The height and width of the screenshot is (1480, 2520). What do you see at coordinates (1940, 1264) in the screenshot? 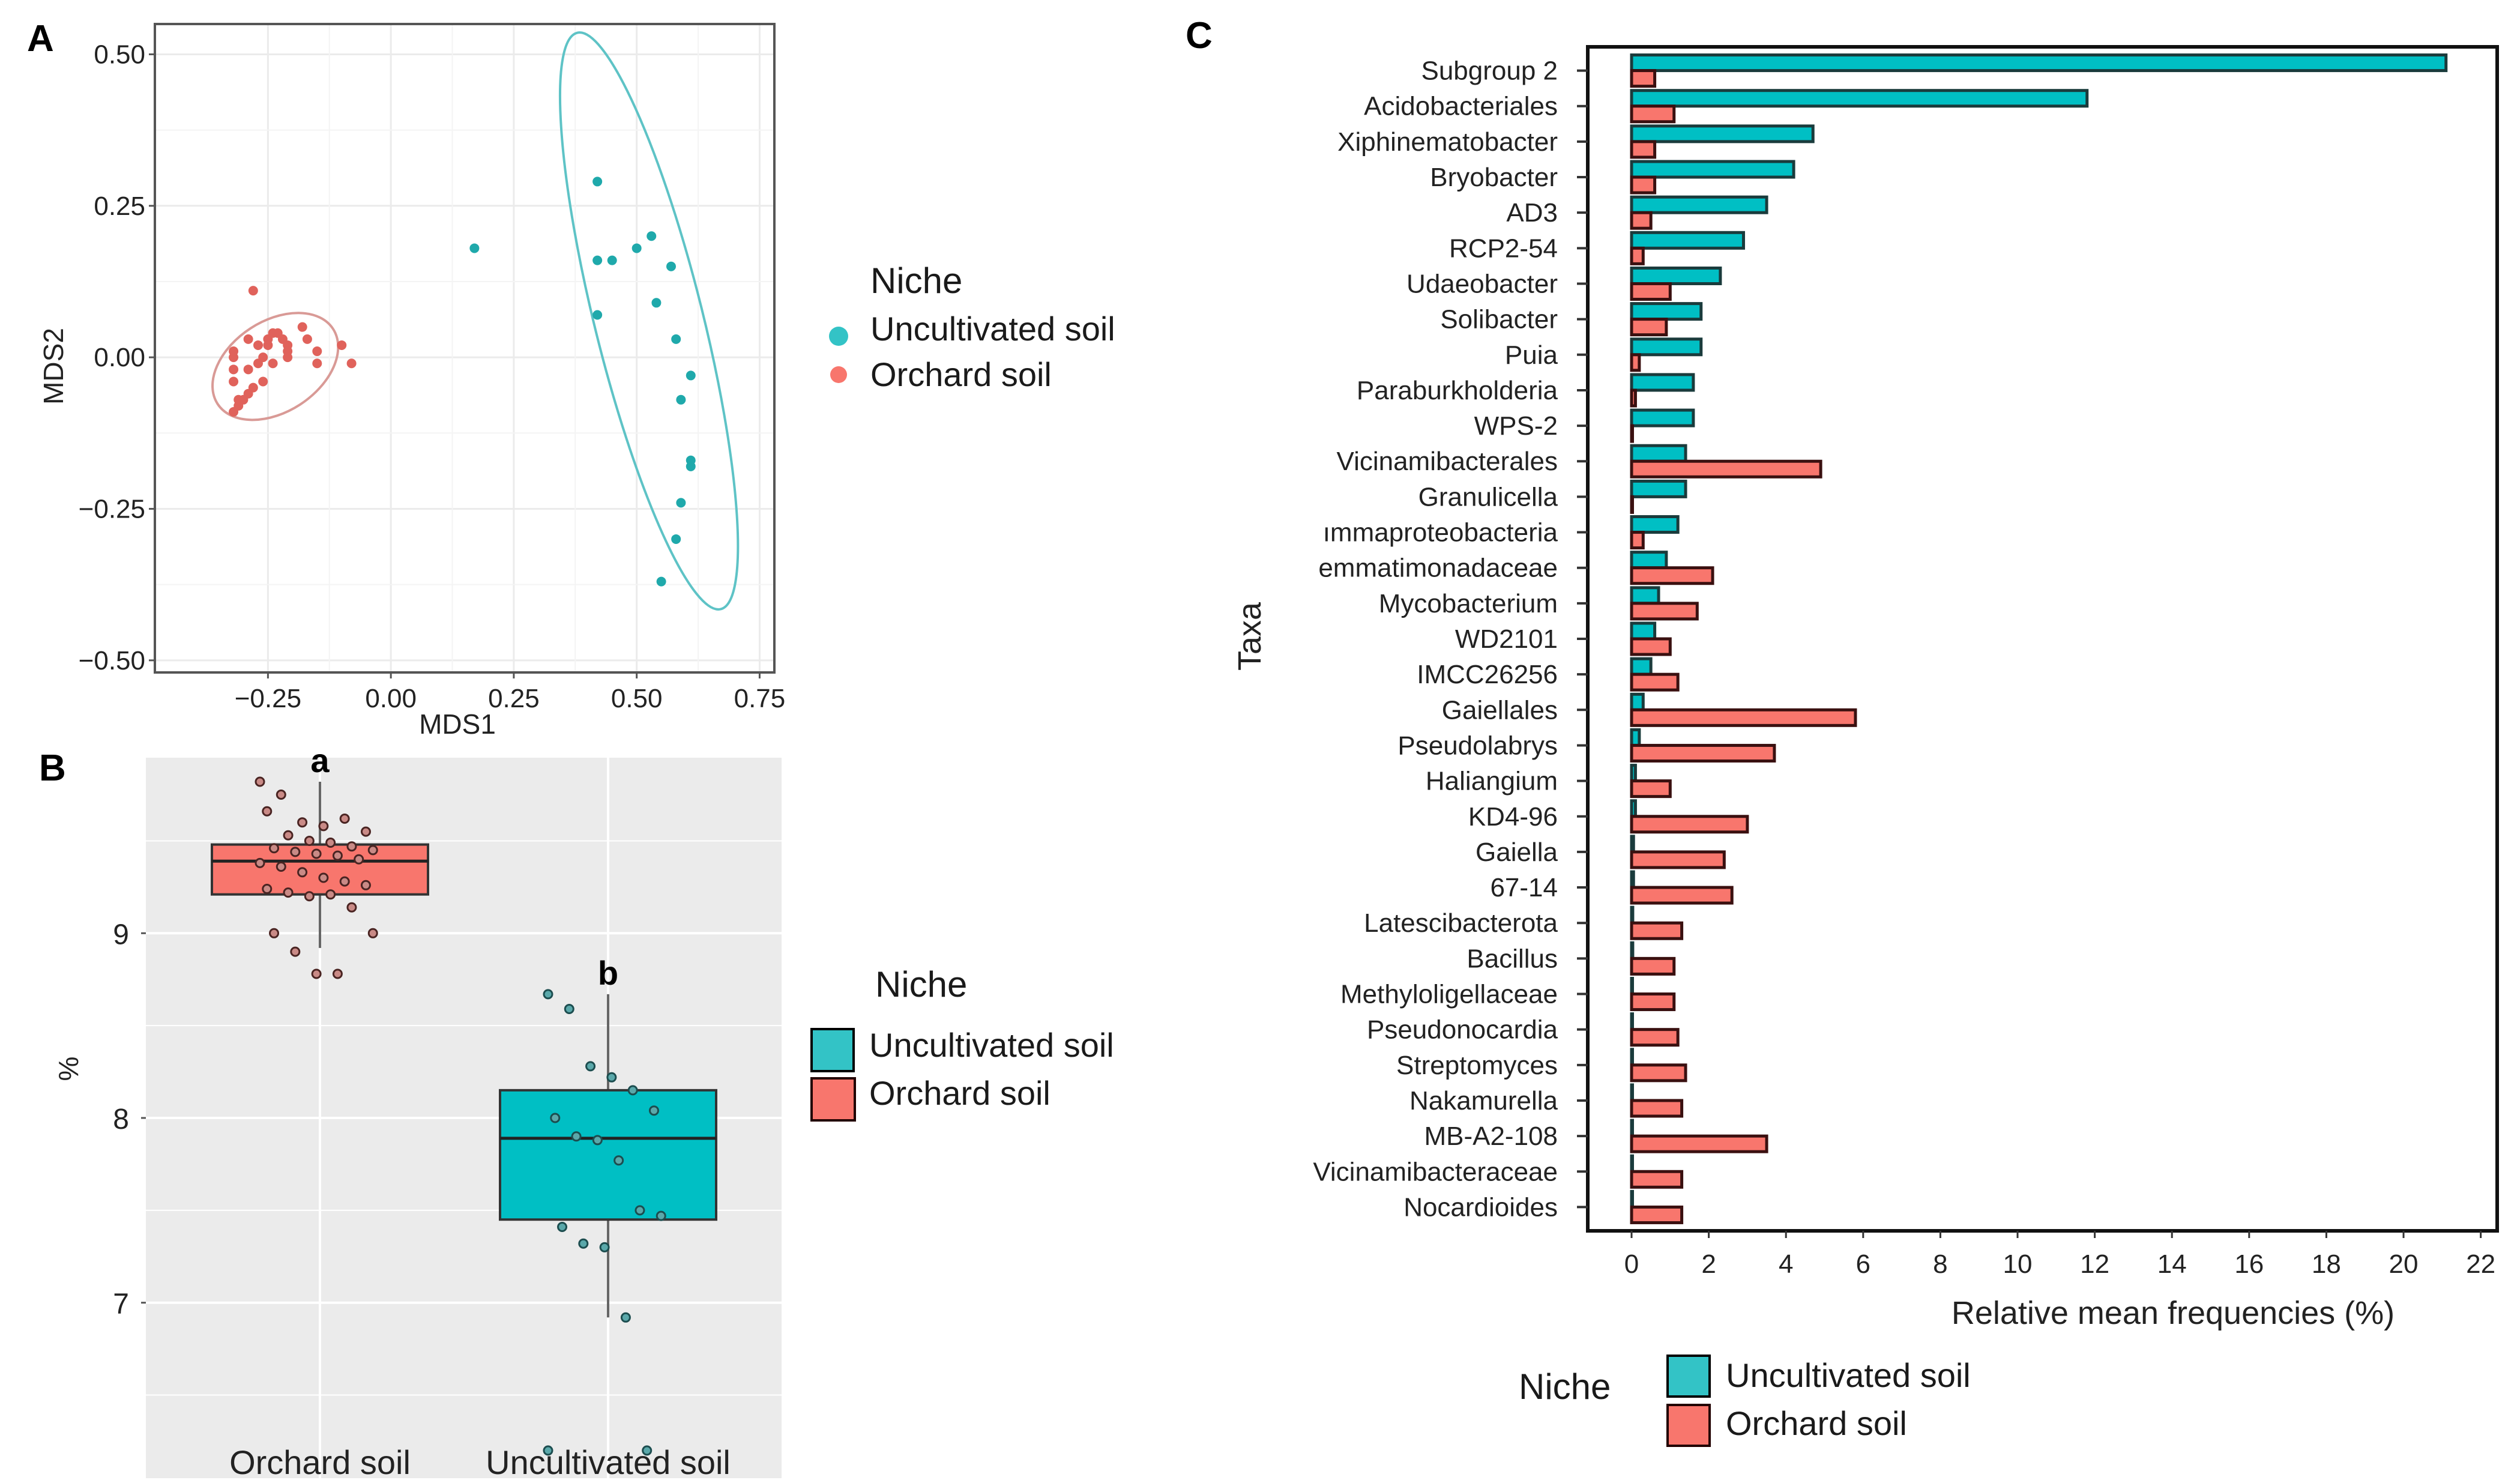
I see `x-tick-label: 8` at bounding box center [1940, 1264].